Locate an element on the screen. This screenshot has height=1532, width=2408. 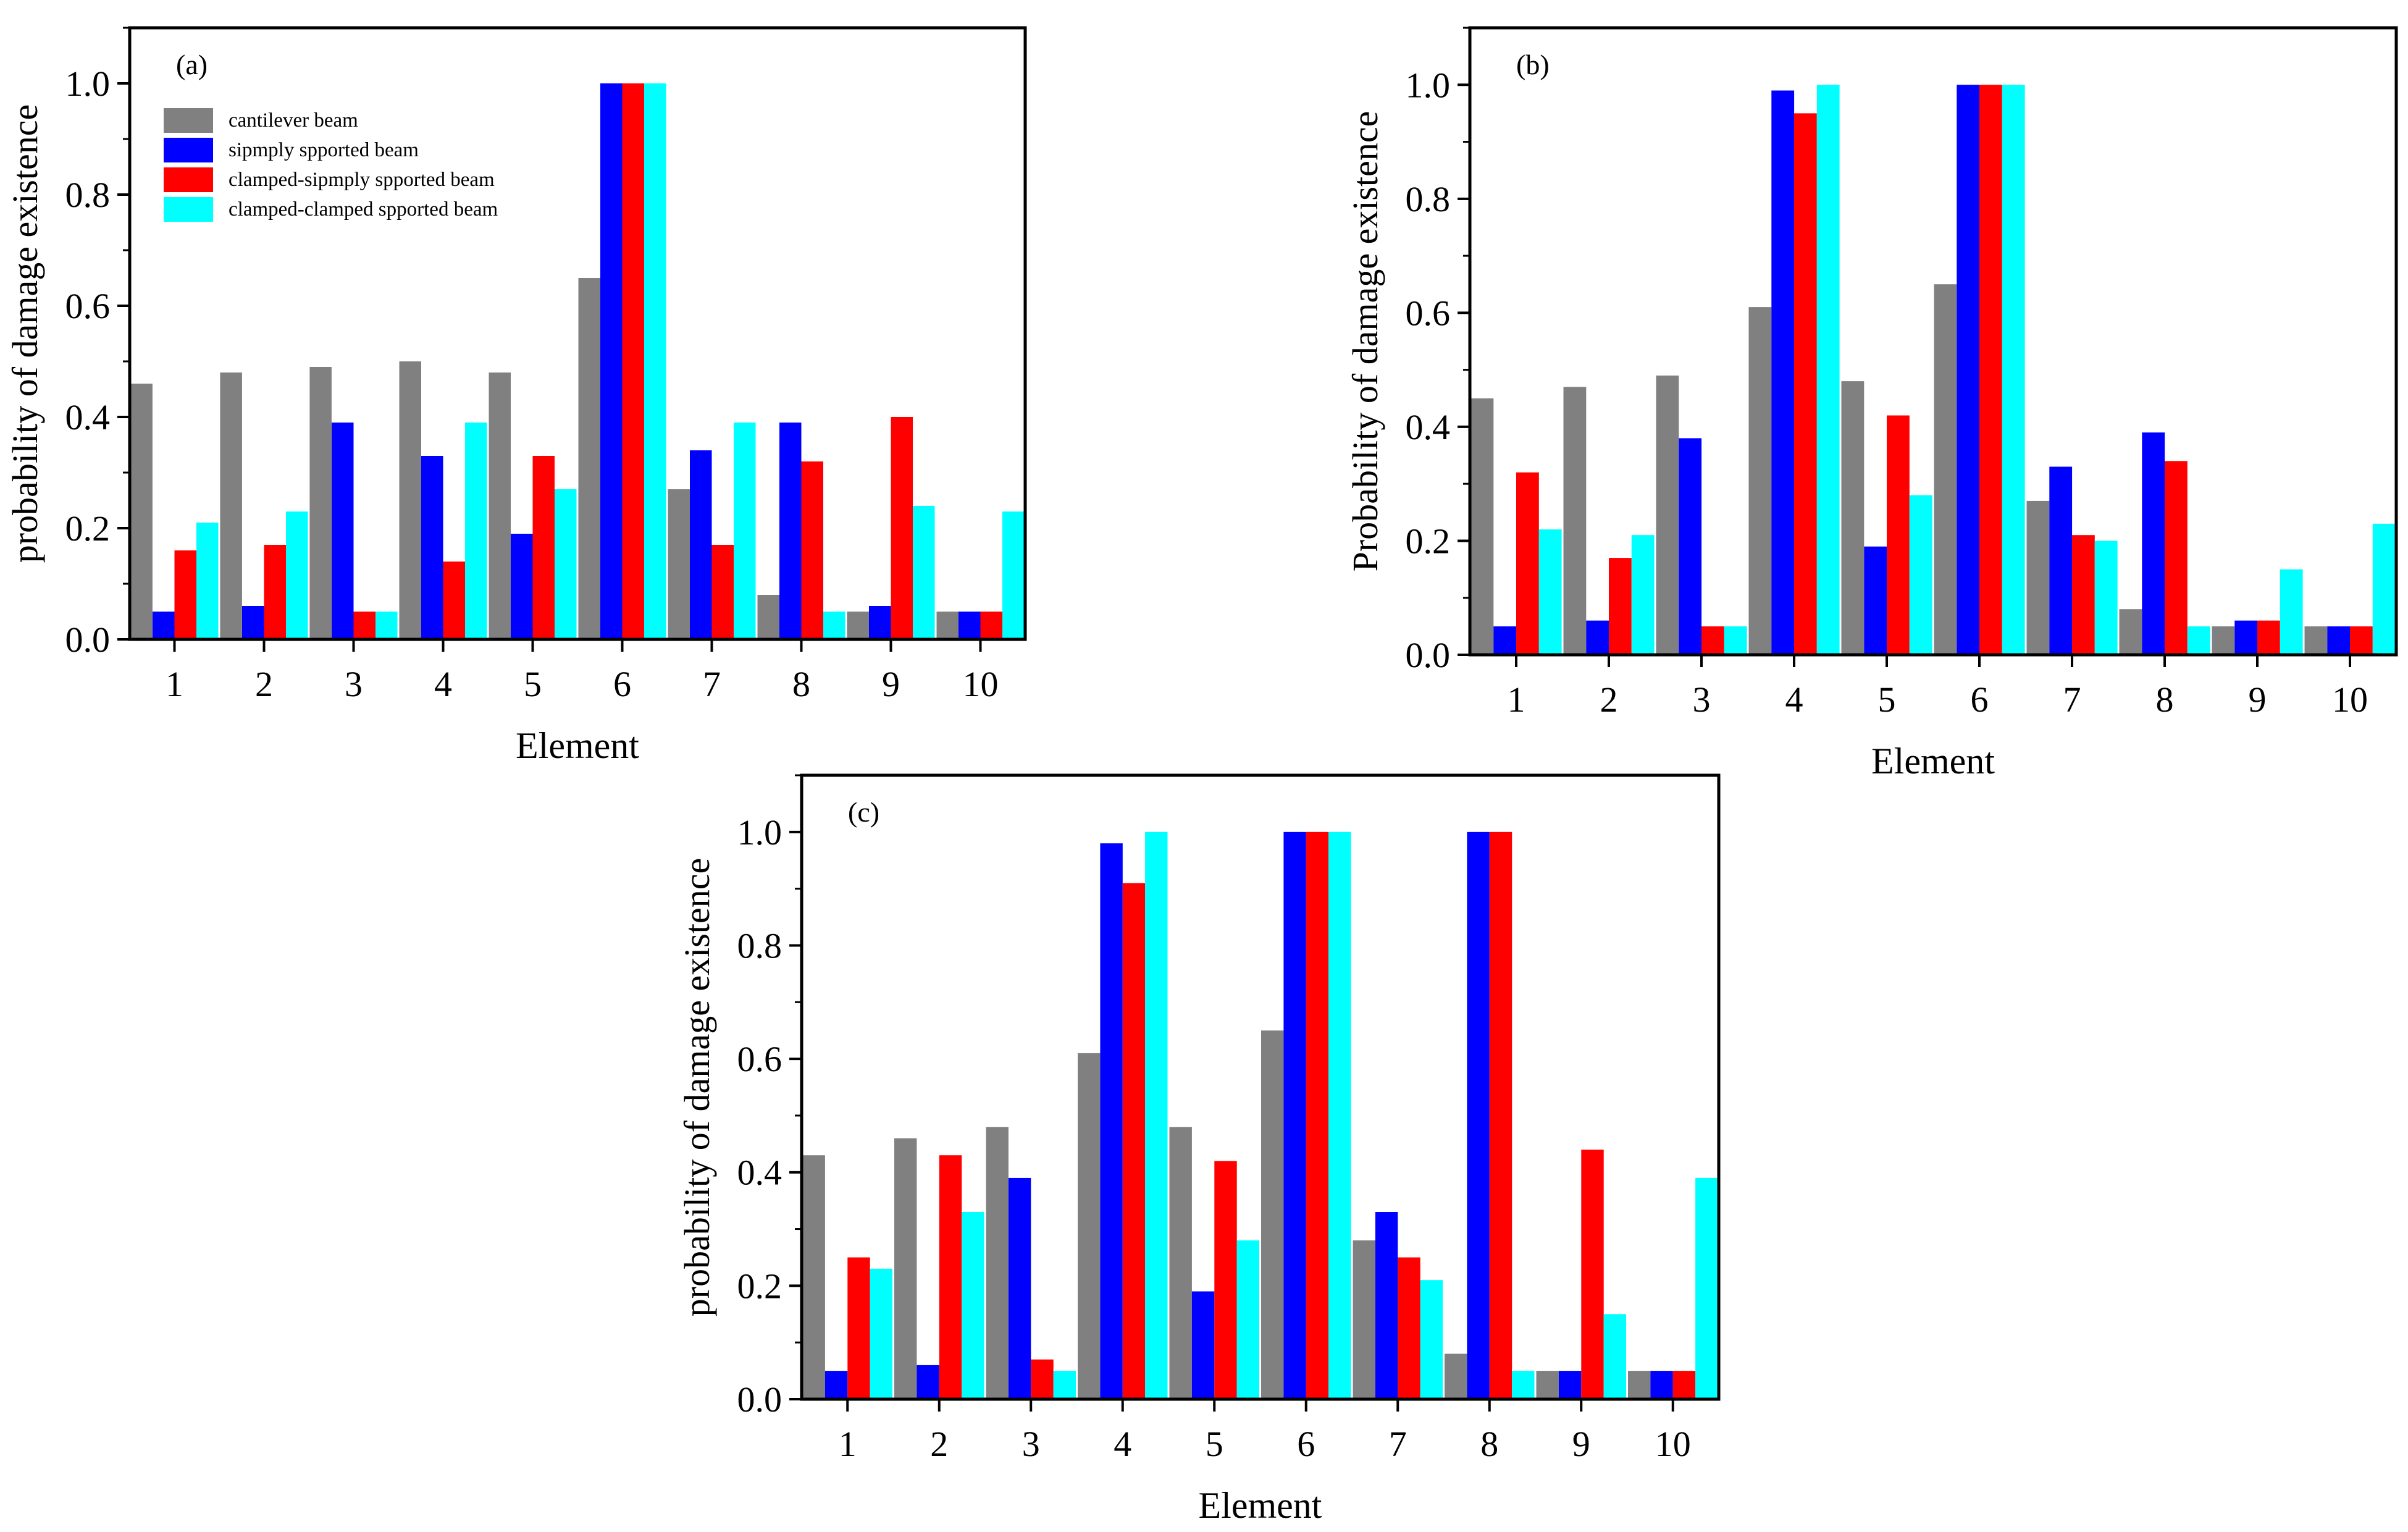
y-tick-label: 0.2 is located at coordinates (88, 529).